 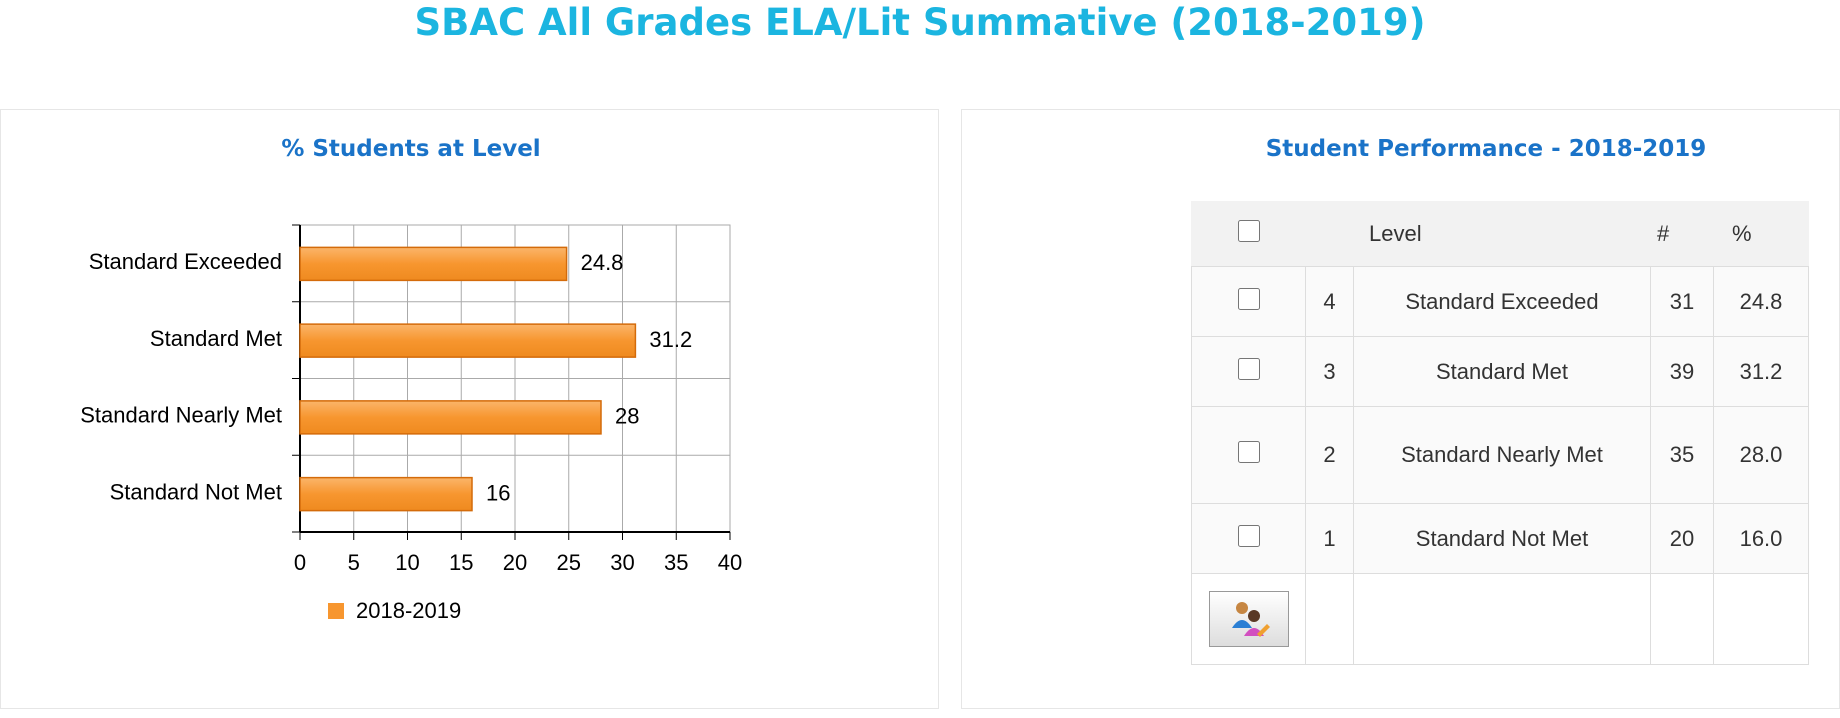 What do you see at coordinates (1682, 538) in the screenshot?
I see `count-cell: 20` at bounding box center [1682, 538].